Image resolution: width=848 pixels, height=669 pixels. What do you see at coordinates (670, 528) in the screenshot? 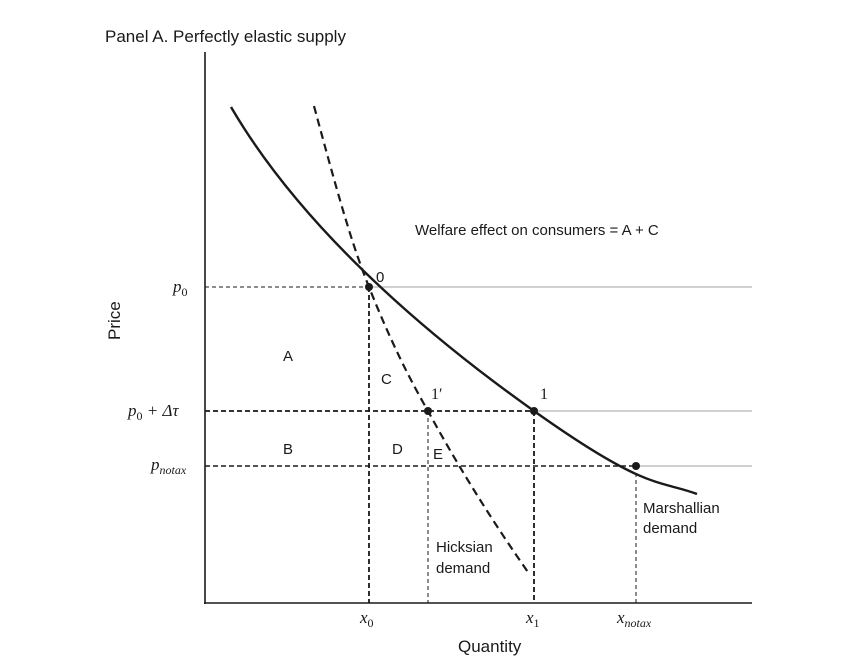
I see `marshallian-label-line2: demand` at bounding box center [670, 528].